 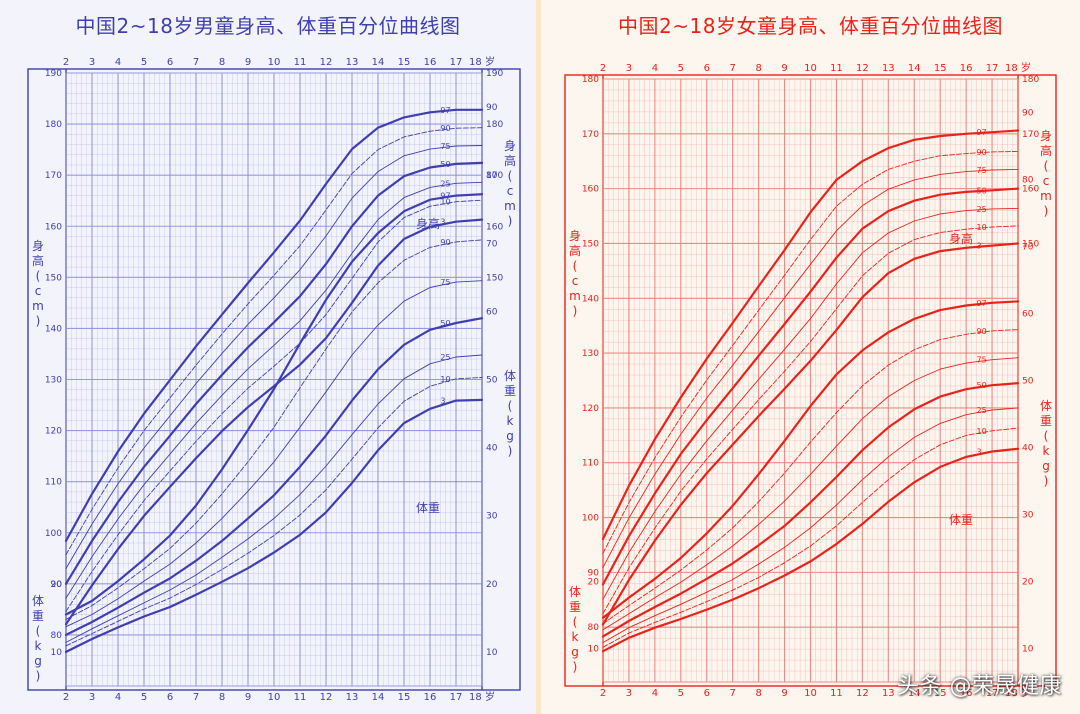 What do you see at coordinates (590, 80) in the screenshot?
I see `left-height-tick-label: 180` at bounding box center [590, 80].